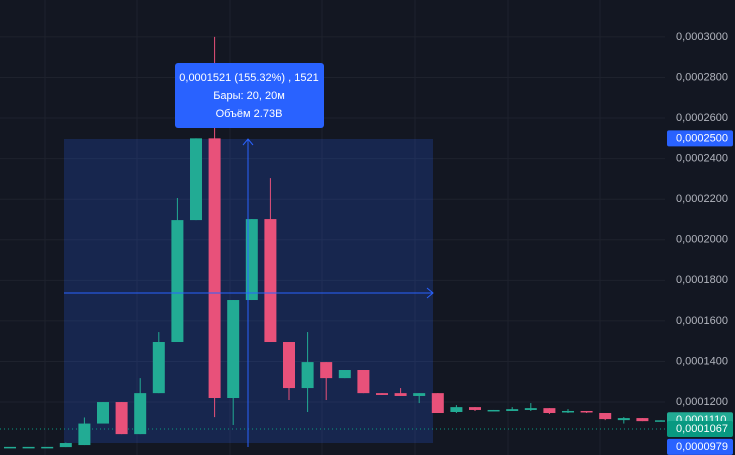 This screenshot has height=455, width=735. Describe the element at coordinates (702, 77) in the screenshot. I see `y-tick-label: 0,0002800` at that location.